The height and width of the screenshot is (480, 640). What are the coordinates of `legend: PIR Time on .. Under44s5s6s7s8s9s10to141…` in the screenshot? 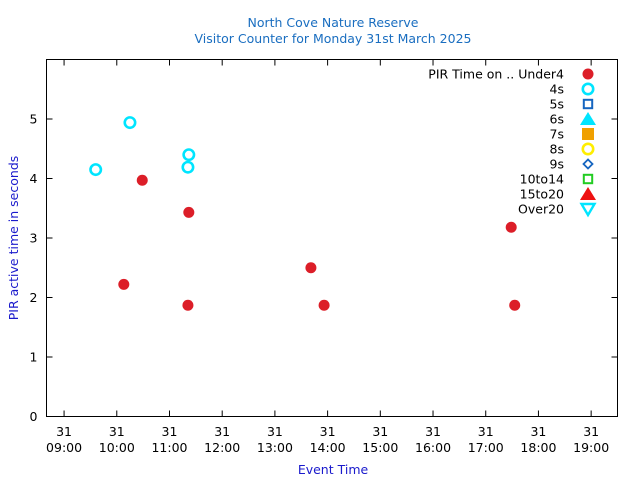 It's located at (512, 142).